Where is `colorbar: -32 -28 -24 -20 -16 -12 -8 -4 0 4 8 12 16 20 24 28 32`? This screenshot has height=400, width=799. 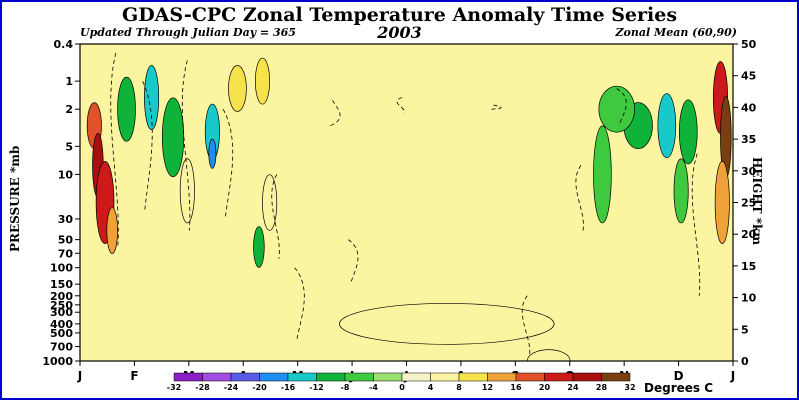
colorbar: -32 -28 -24 -20 -16 -12 -8 -4 0 4 8 12 16 20 24 28 32 is located at coordinates (401, 382).